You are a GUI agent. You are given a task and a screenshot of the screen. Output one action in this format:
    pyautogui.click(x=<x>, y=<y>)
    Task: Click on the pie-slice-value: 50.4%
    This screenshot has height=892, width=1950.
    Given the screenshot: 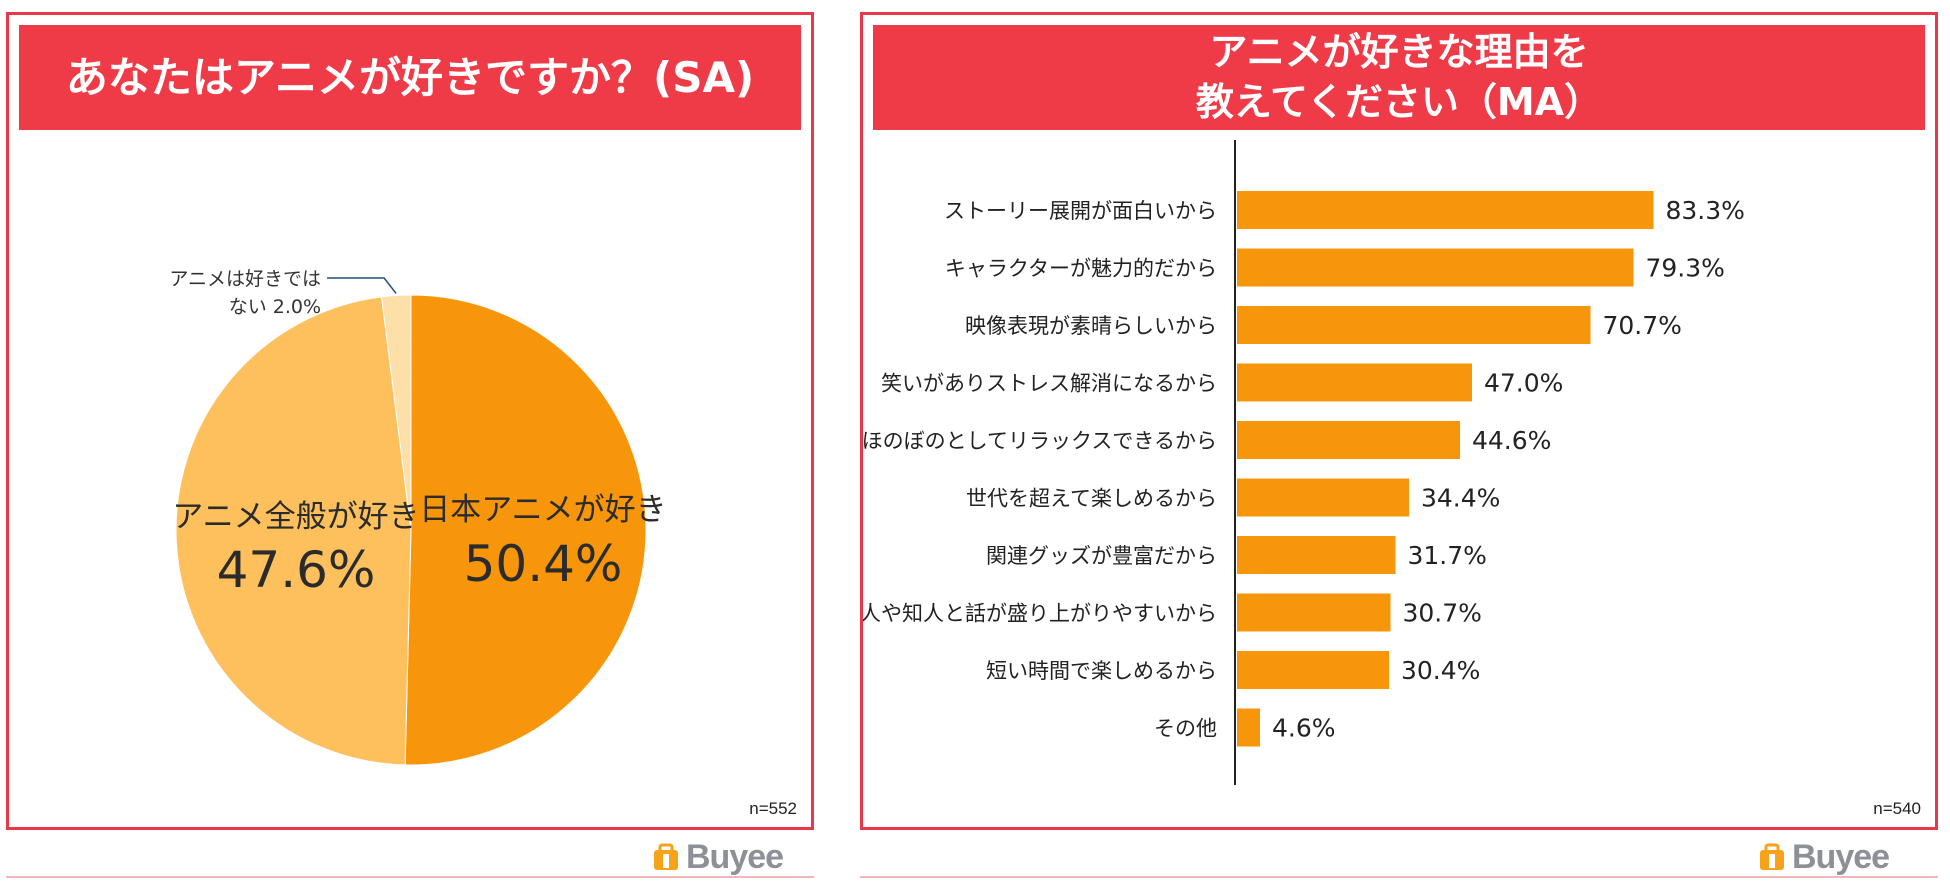 What is the action you would take?
    pyautogui.click(x=543, y=564)
    